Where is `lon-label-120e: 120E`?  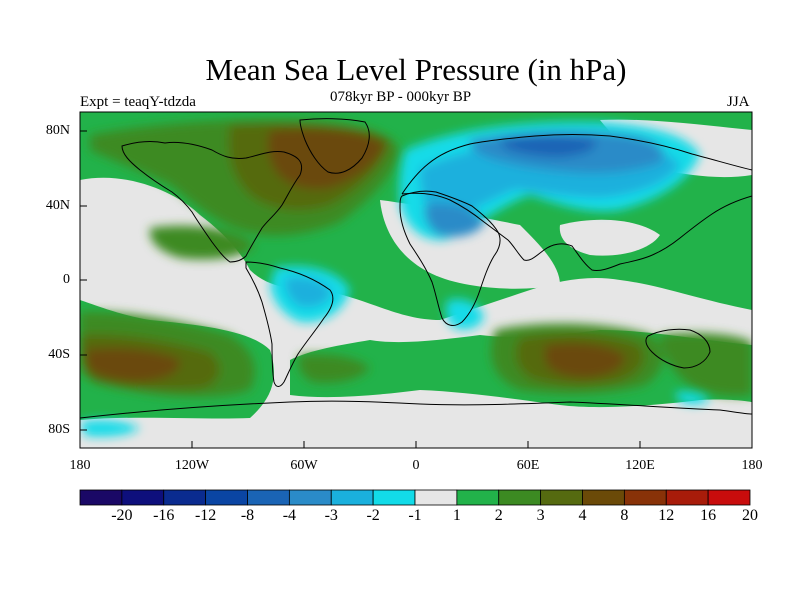
lon-label-120e: 120E is located at coordinates (640, 465).